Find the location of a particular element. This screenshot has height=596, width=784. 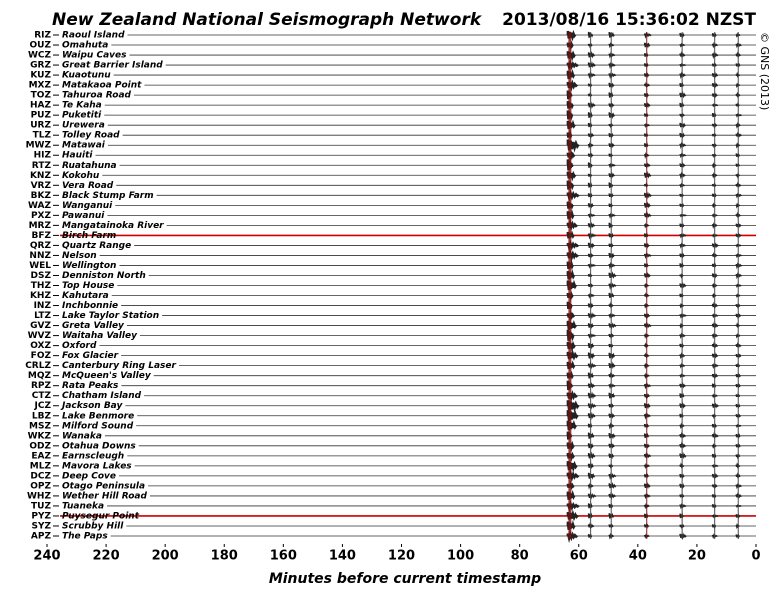

x-tick-label: 240 is located at coordinates (46, 556).